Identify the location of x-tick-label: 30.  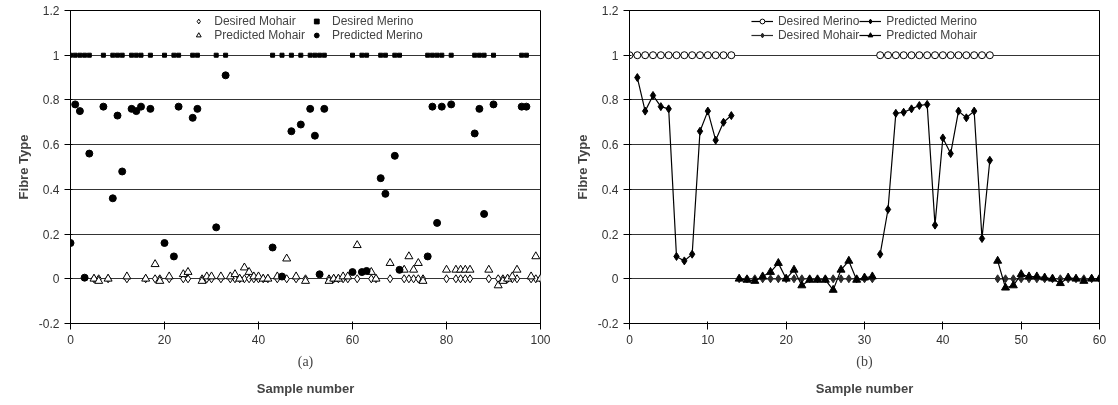
(864, 339).